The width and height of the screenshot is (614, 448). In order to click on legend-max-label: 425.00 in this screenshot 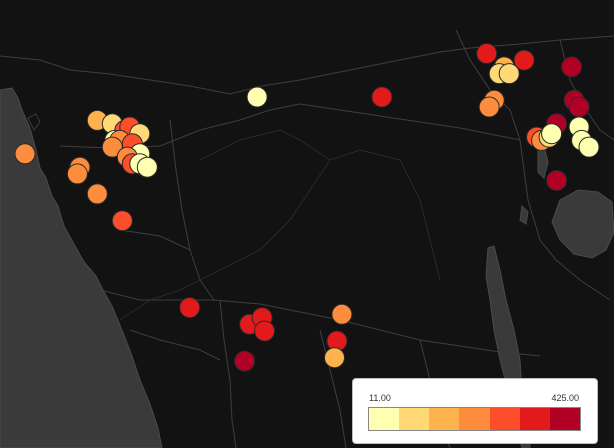, I will do `click(565, 398)`.